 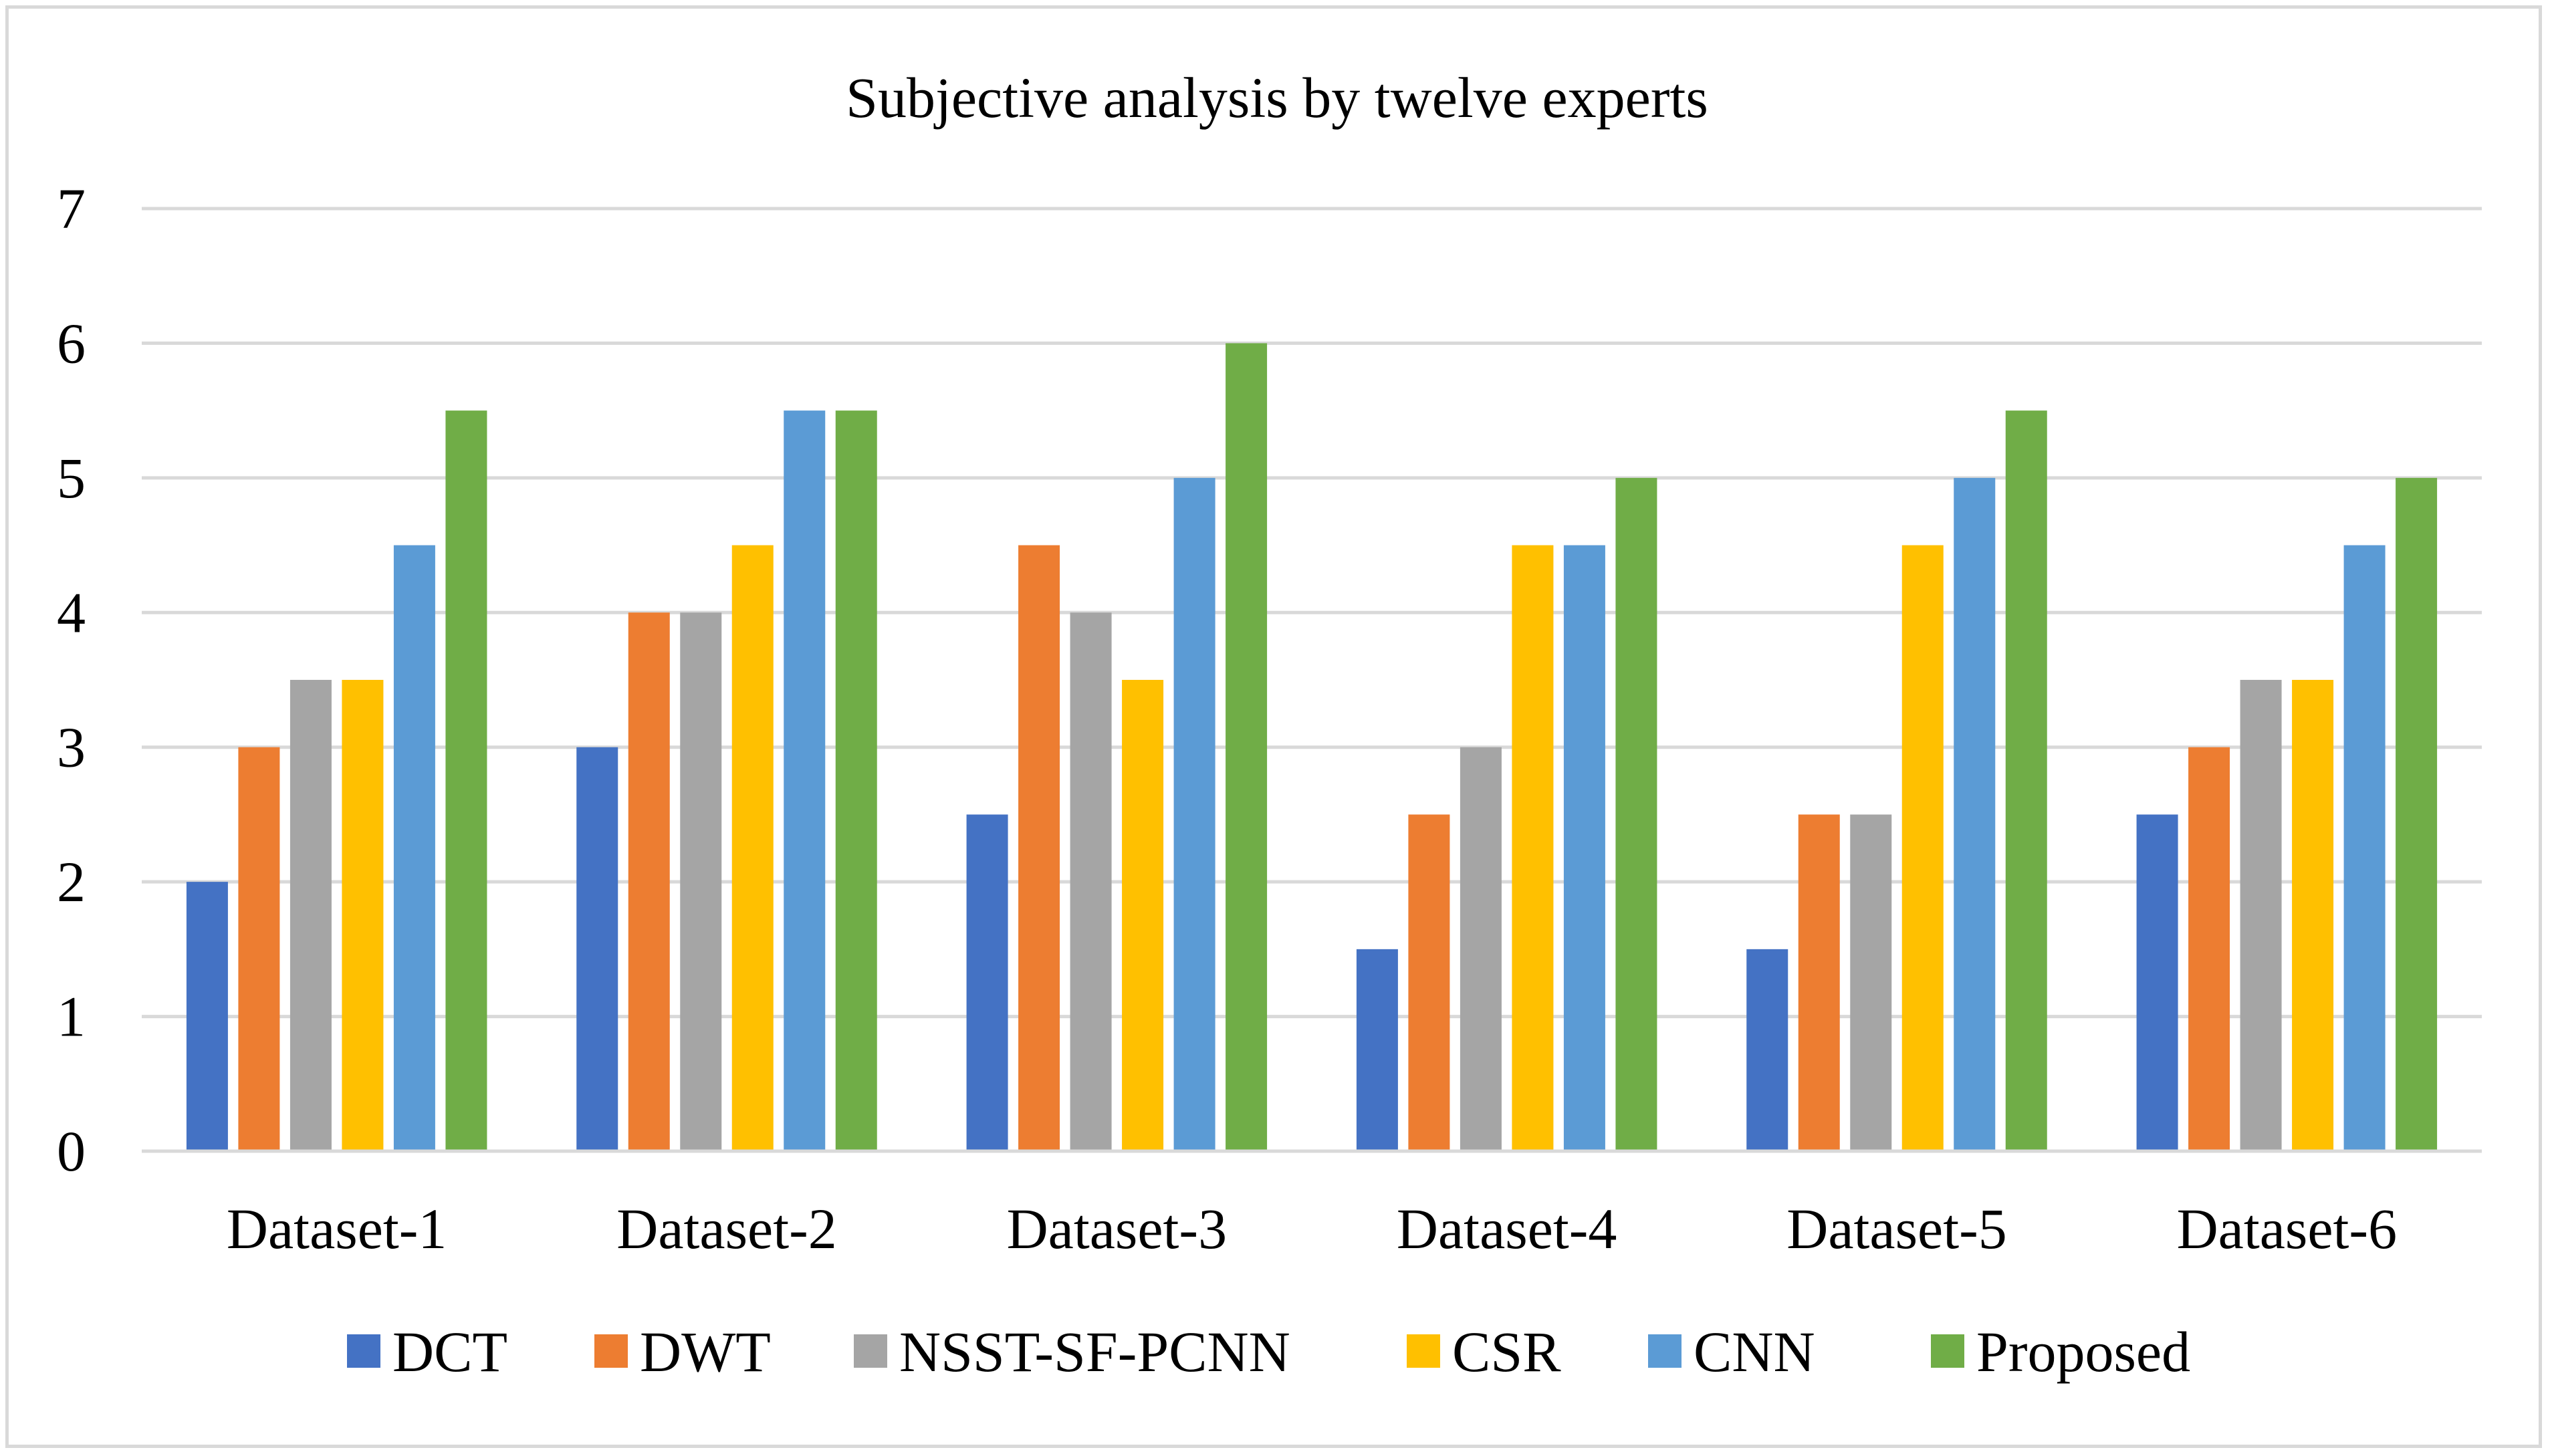 What do you see at coordinates (1754, 1352) in the screenshot?
I see `legend-label: CNN` at bounding box center [1754, 1352].